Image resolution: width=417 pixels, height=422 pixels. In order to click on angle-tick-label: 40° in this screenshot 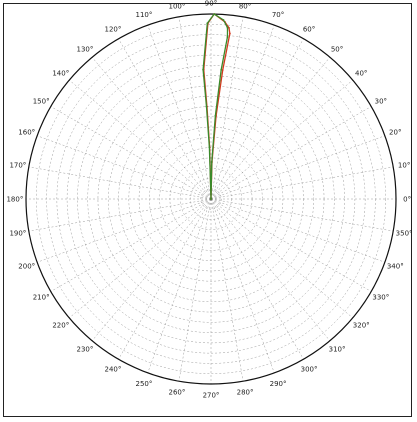, I will do `click(361, 73)`.